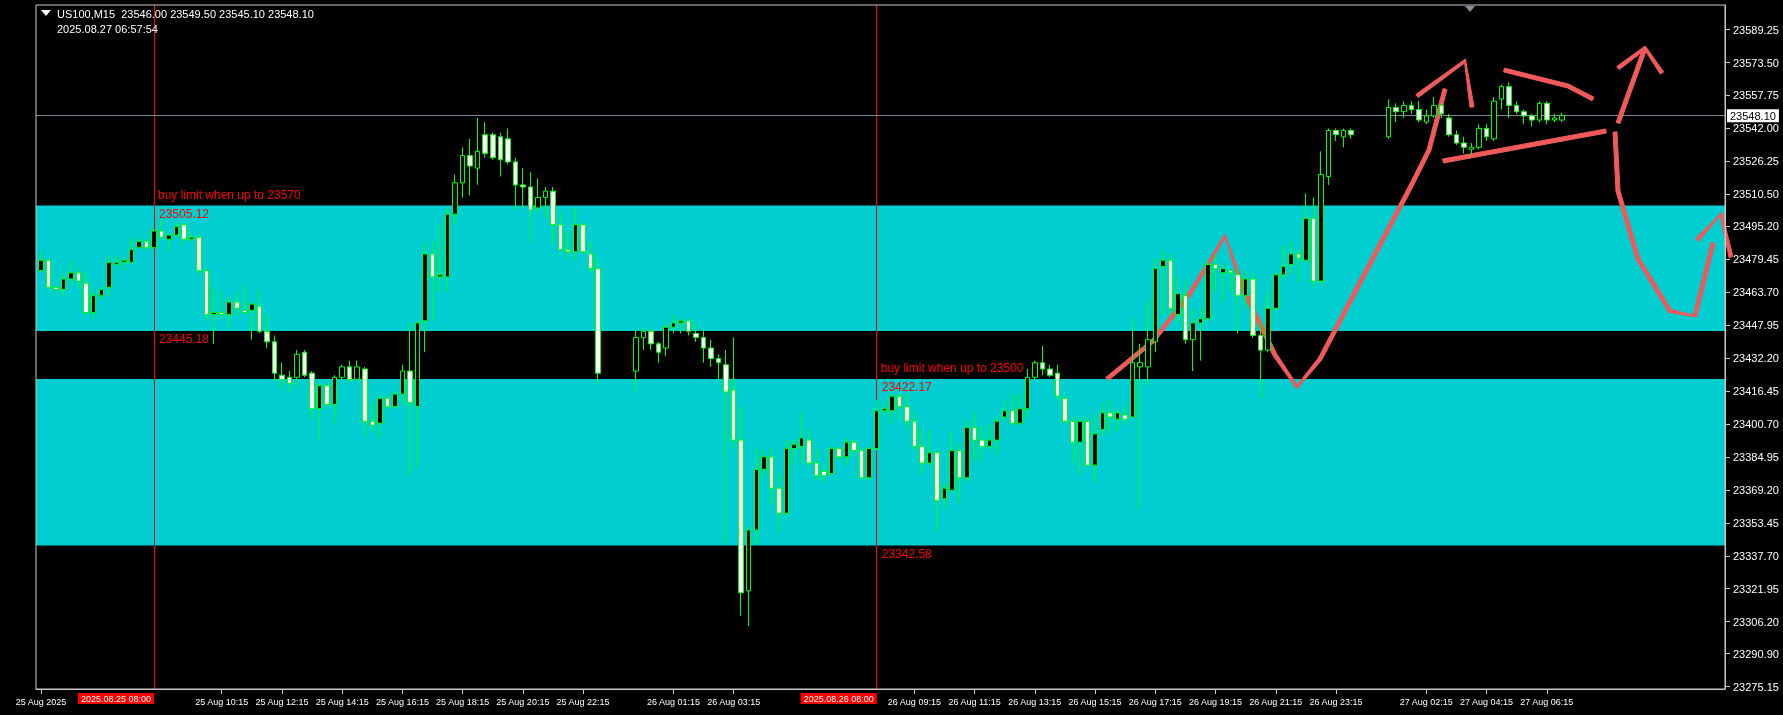 The image size is (1783, 715). What do you see at coordinates (1035, 701) in the screenshot?
I see `x-tick-label: 26 Aug 13:15` at bounding box center [1035, 701].